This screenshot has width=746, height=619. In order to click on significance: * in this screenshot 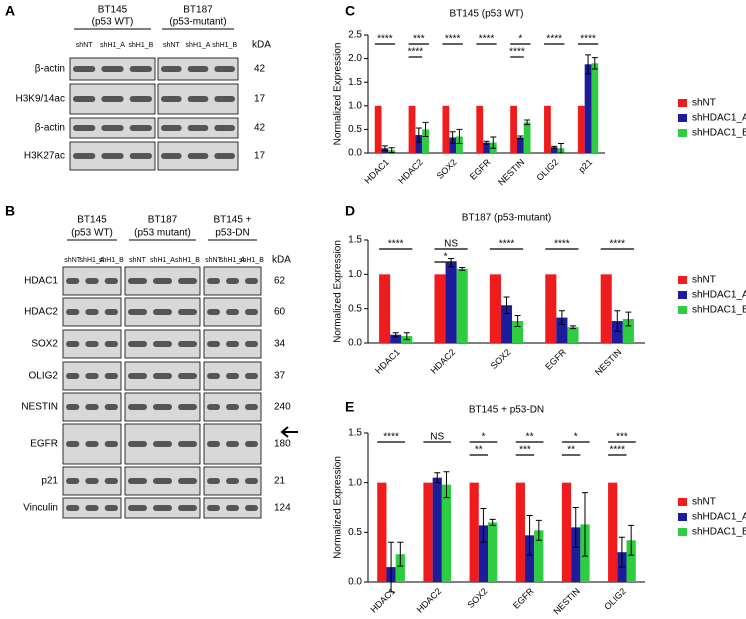, I will do `click(483, 437)`.